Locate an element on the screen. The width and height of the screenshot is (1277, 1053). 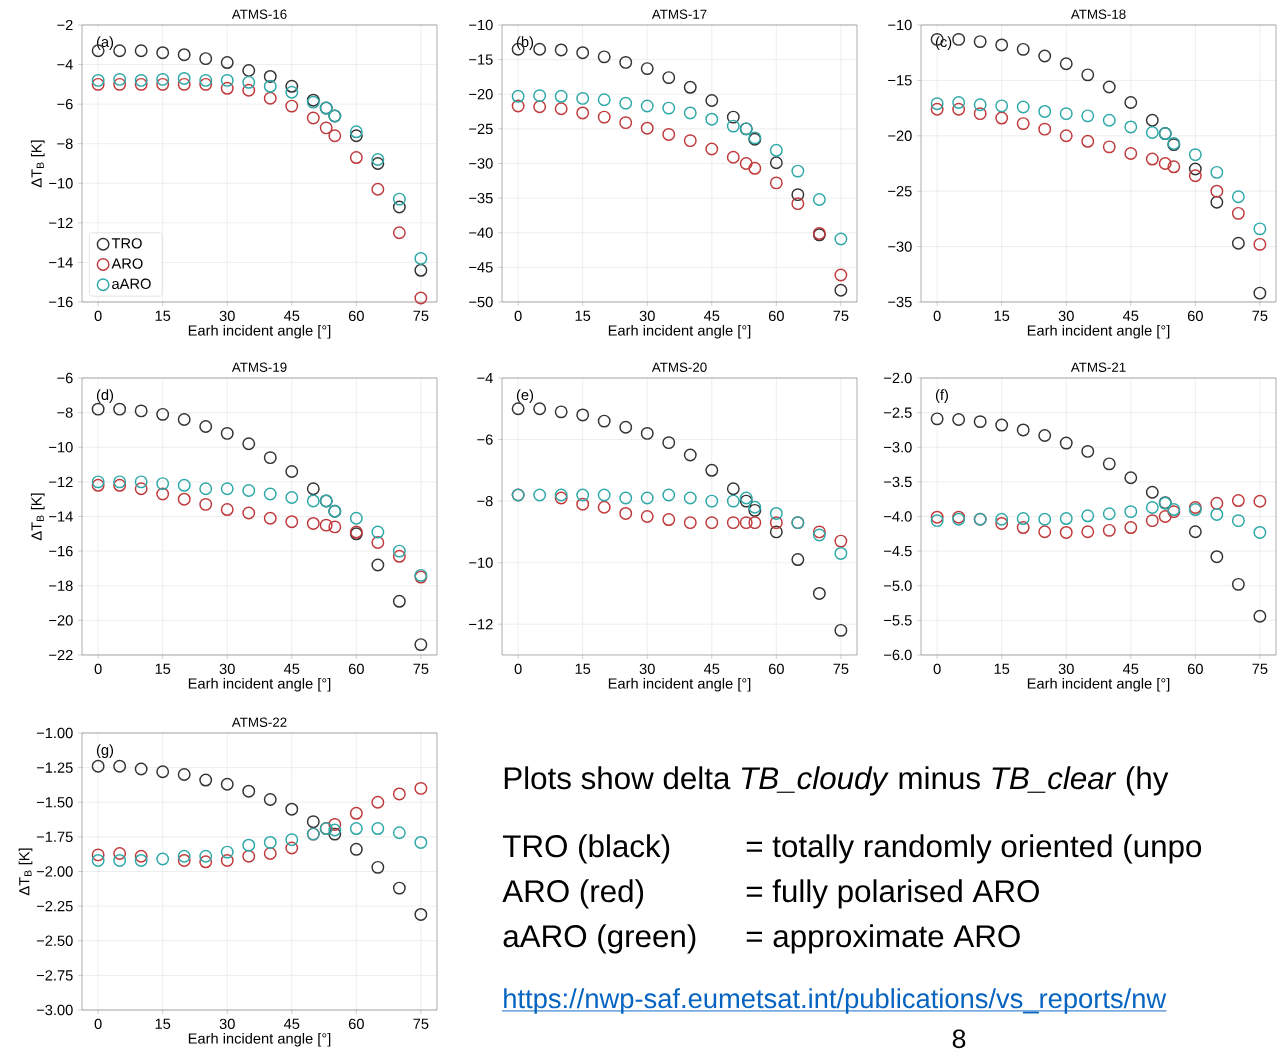
text: = approximate ARO is located at coordinates (883, 939).